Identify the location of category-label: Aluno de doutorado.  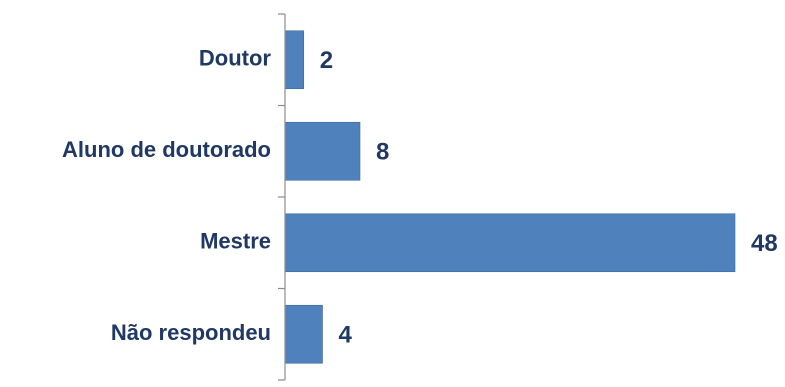
(166, 149).